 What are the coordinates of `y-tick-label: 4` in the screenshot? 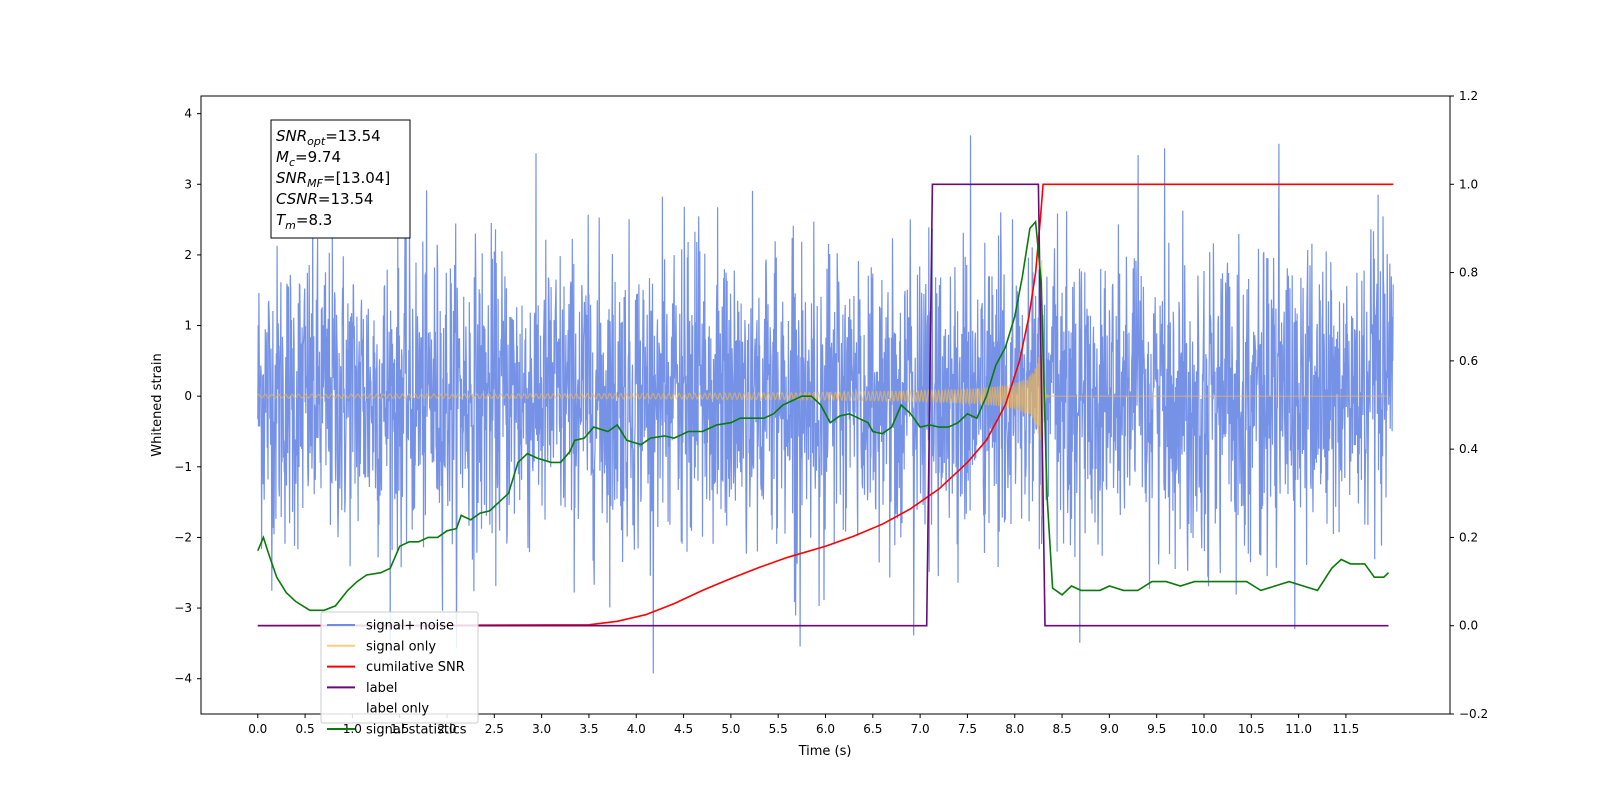 It's located at (188, 114).